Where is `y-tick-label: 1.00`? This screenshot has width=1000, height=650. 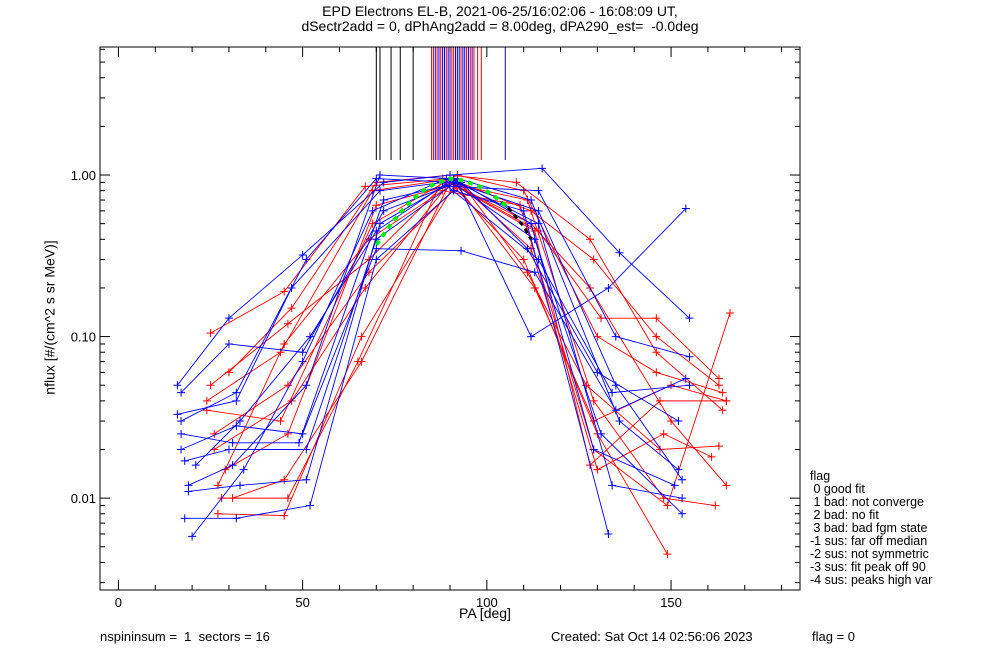 y-tick-label: 1.00 is located at coordinates (83, 175).